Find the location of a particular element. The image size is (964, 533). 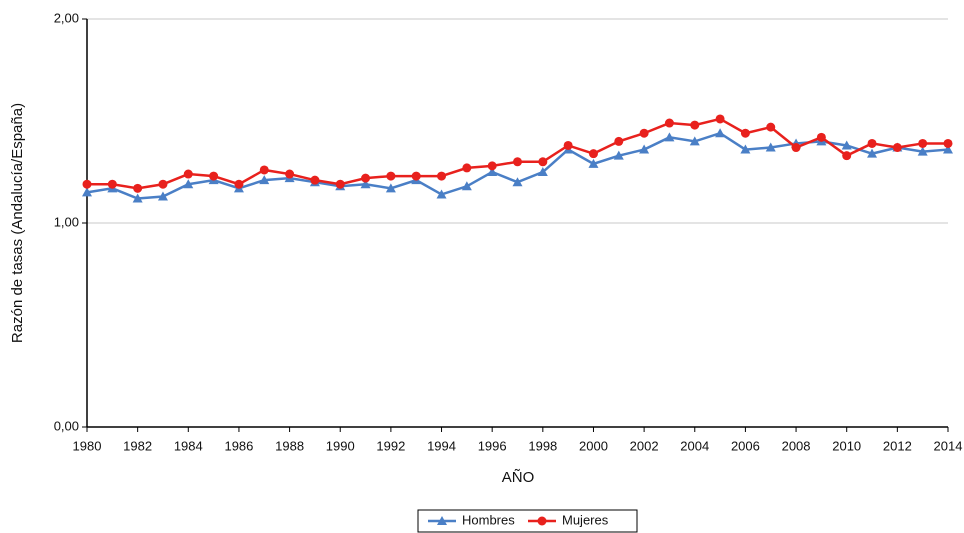

x-axis-label: AÑO is located at coordinates (518, 477).